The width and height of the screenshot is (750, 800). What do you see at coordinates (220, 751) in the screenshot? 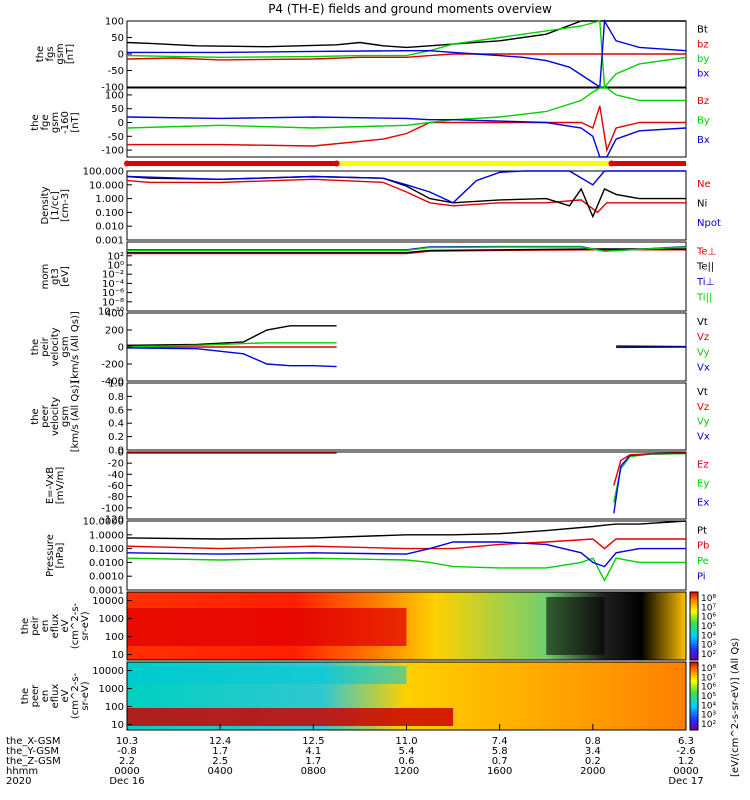
I see `ephemeris-value: 1.7` at bounding box center [220, 751].